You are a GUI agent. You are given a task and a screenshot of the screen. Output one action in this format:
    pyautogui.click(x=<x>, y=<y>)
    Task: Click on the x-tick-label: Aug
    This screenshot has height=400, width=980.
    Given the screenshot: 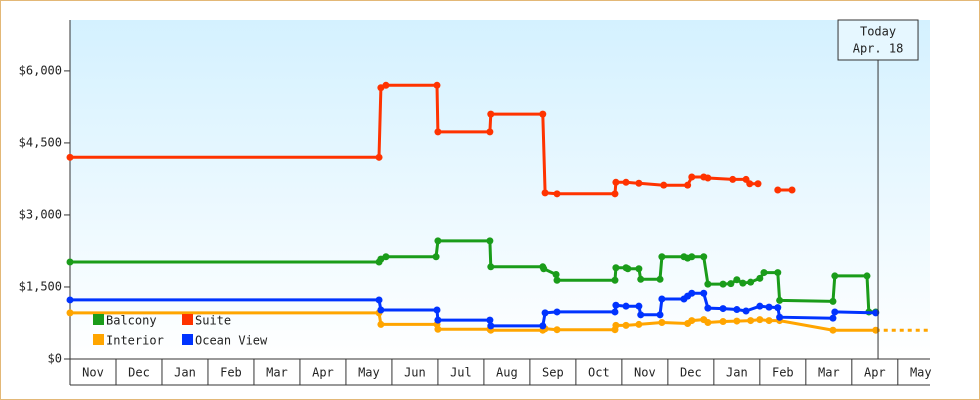 What is the action you would take?
    pyautogui.click(x=507, y=373)
    